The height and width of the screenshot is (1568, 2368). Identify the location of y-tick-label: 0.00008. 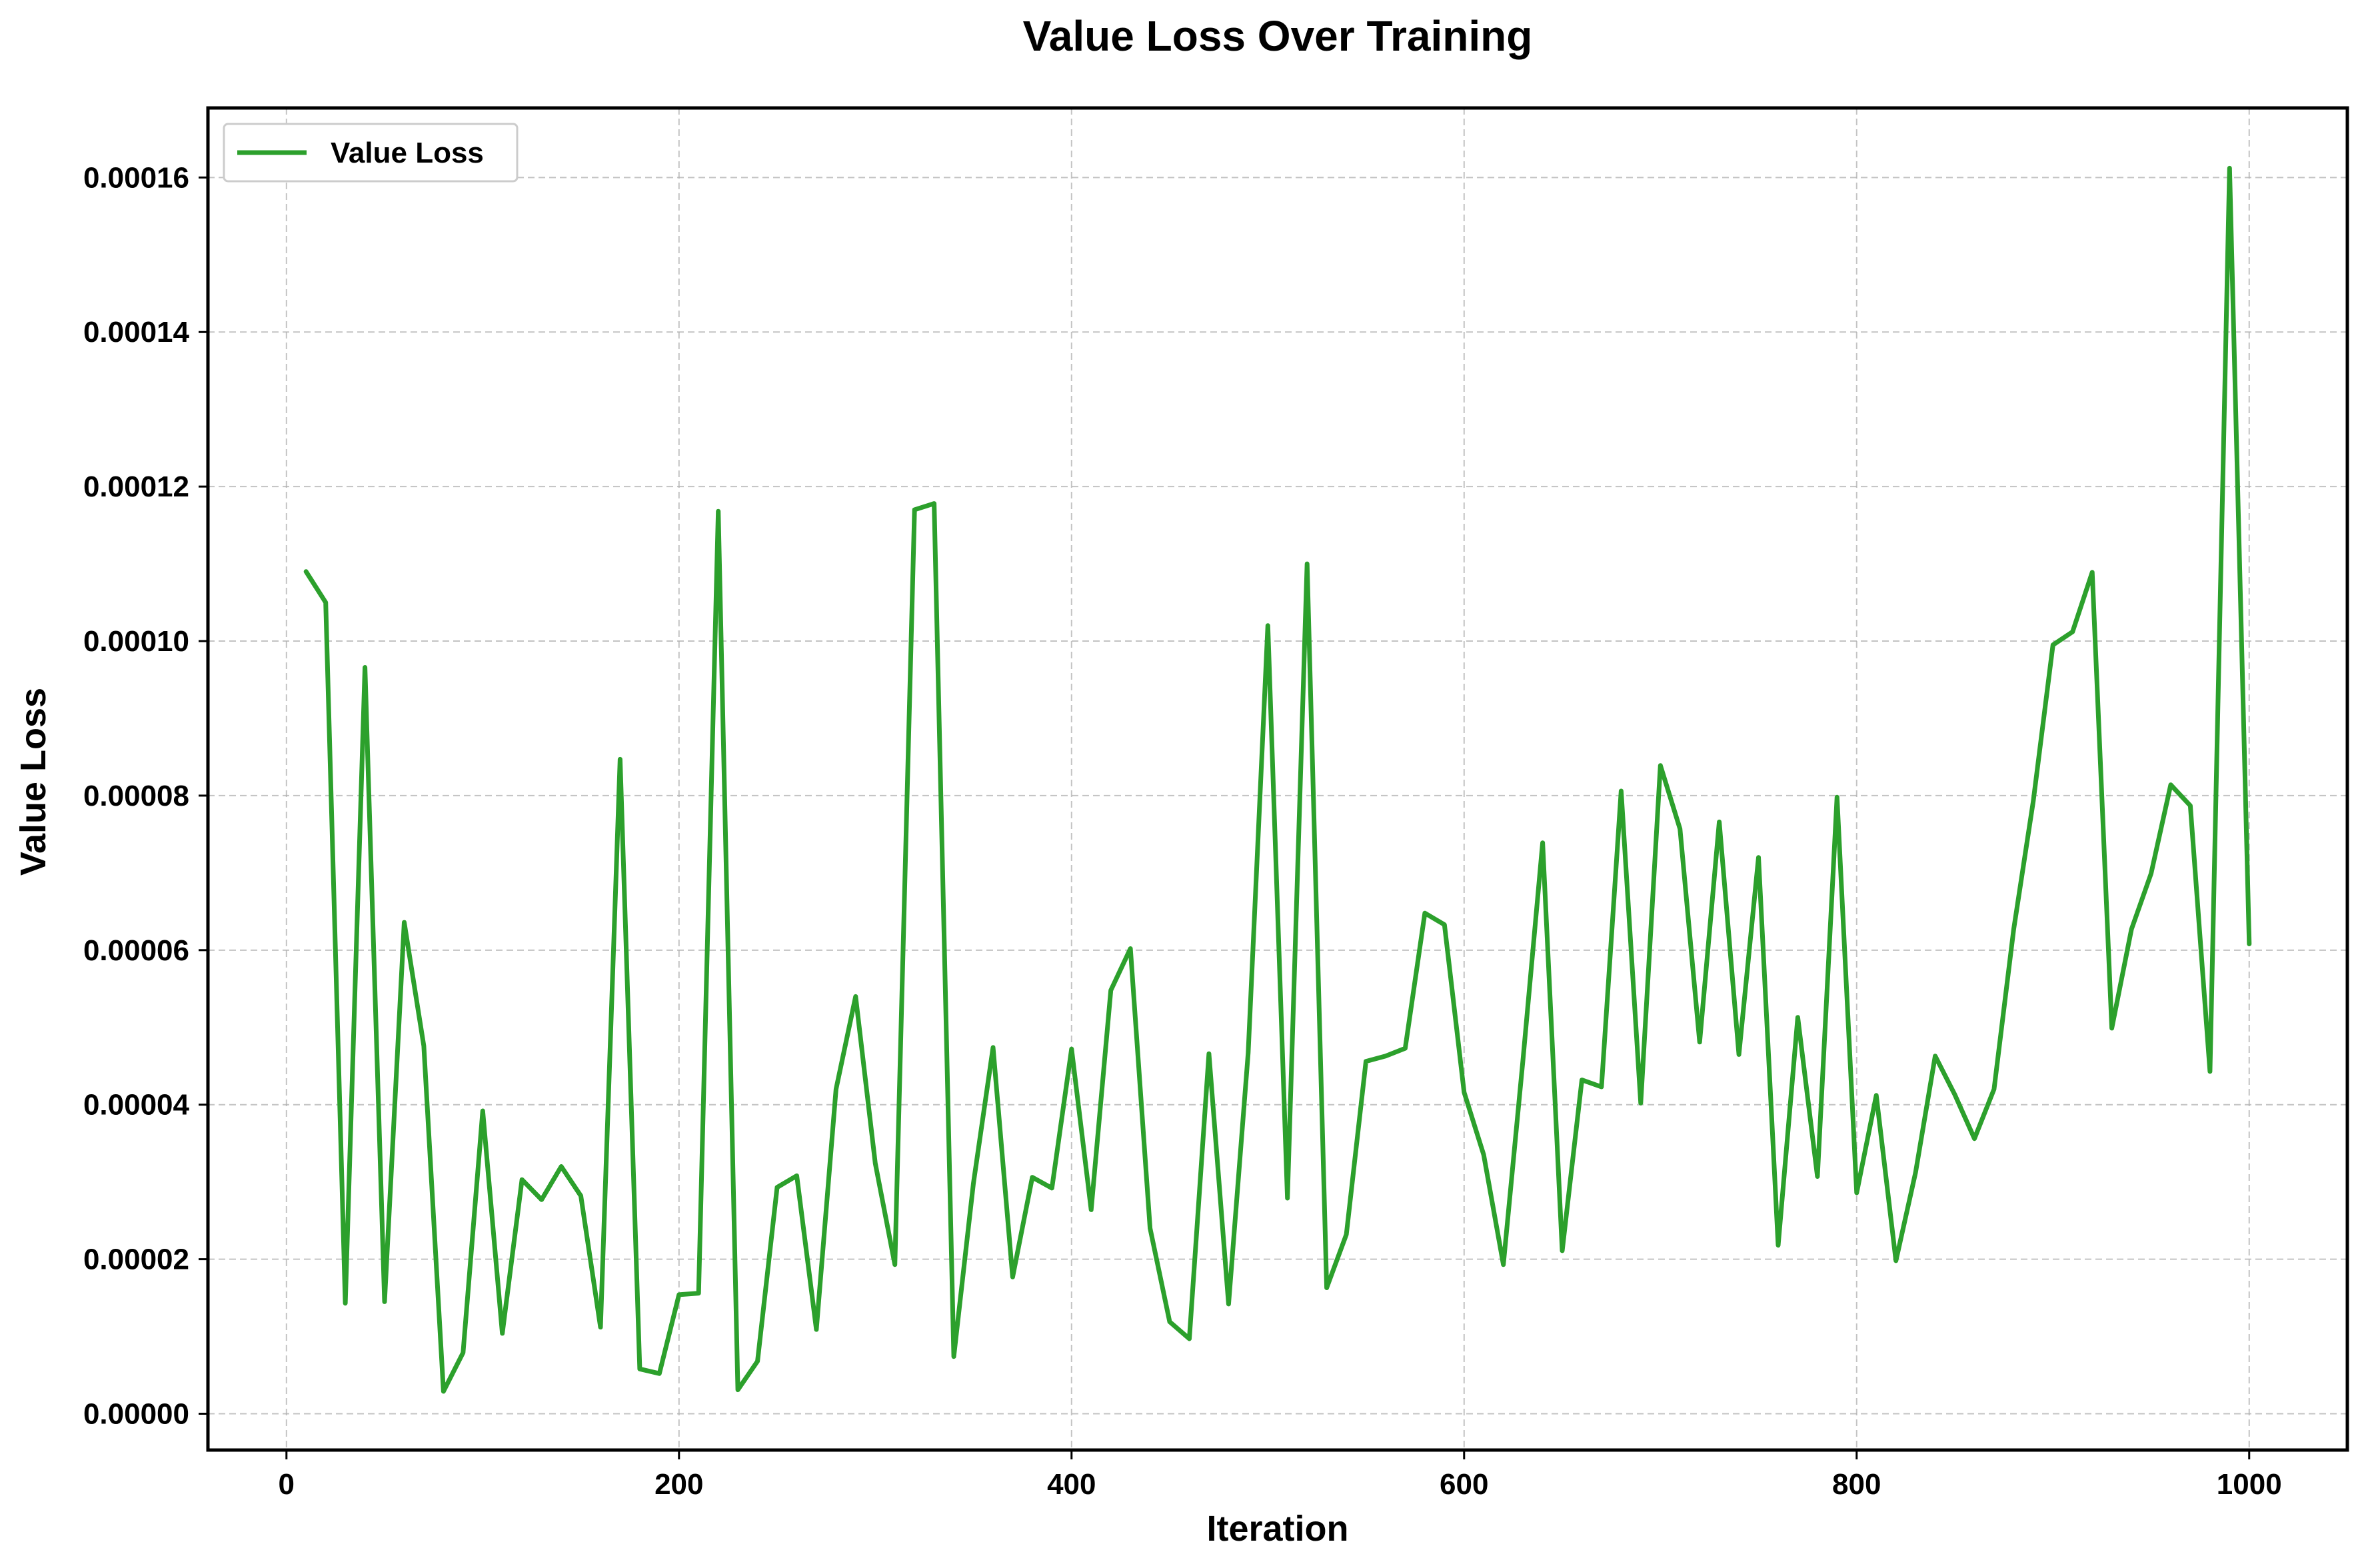
(136, 796).